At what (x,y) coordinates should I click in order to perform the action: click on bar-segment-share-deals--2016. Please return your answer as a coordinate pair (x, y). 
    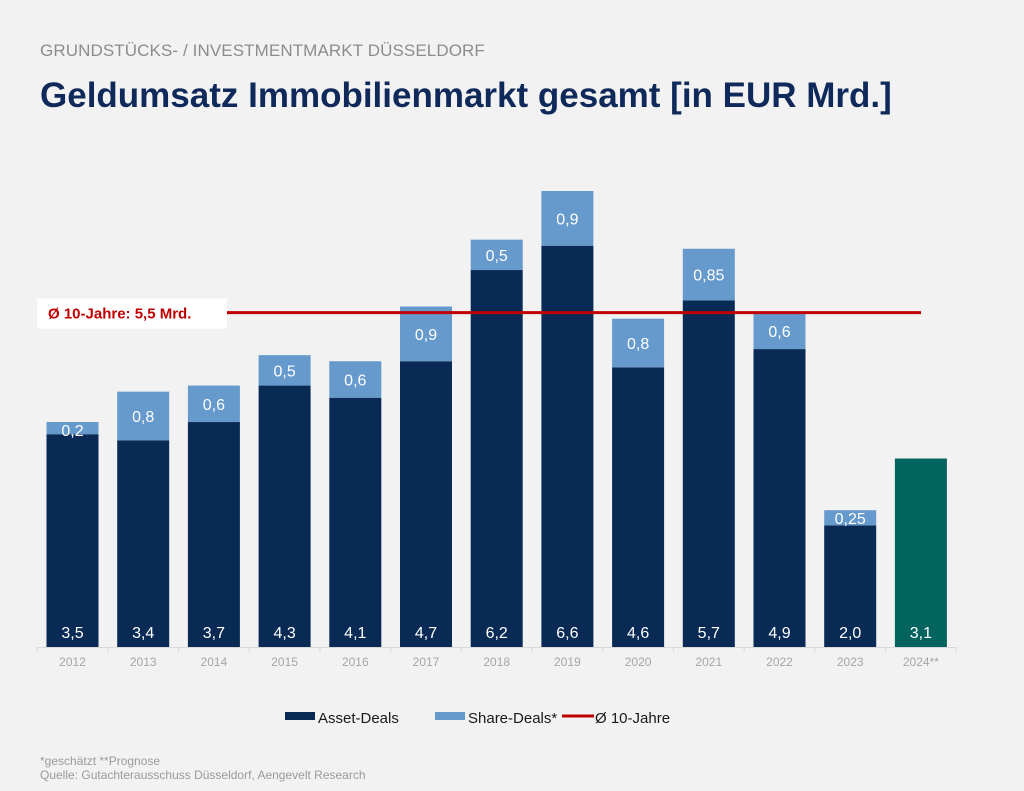
    Looking at the image, I should click on (355, 379).